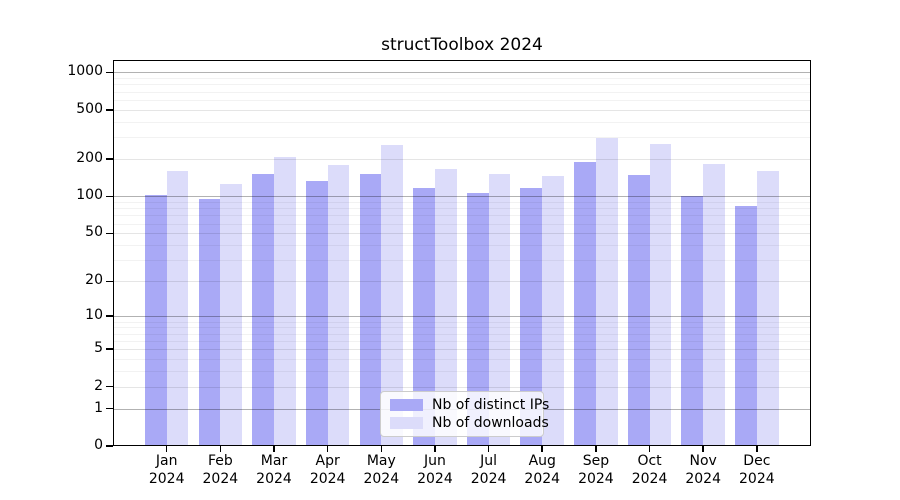 The height and width of the screenshot is (500, 900). I want to click on bar-distinct-ips-may, so click(370, 309).